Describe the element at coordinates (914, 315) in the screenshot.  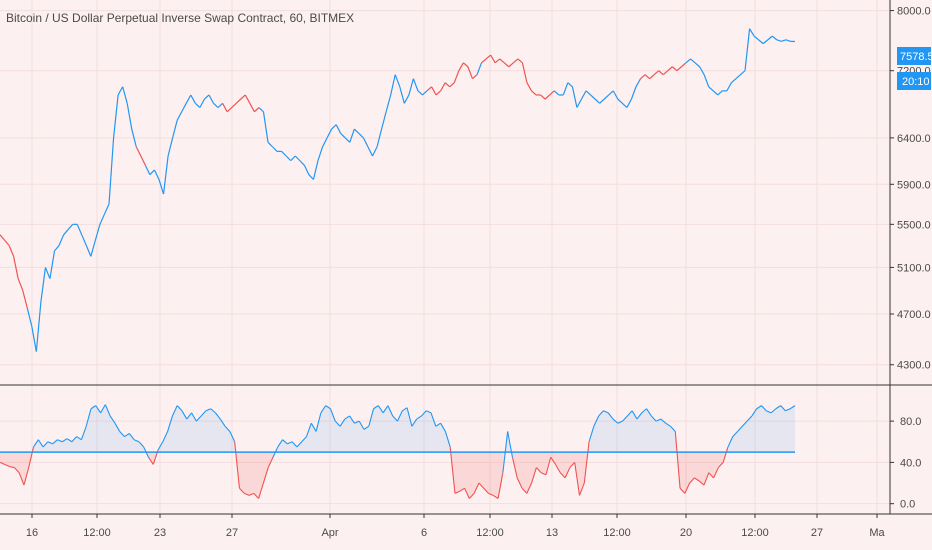
I see `y-tick-label: 4700.0` at that location.